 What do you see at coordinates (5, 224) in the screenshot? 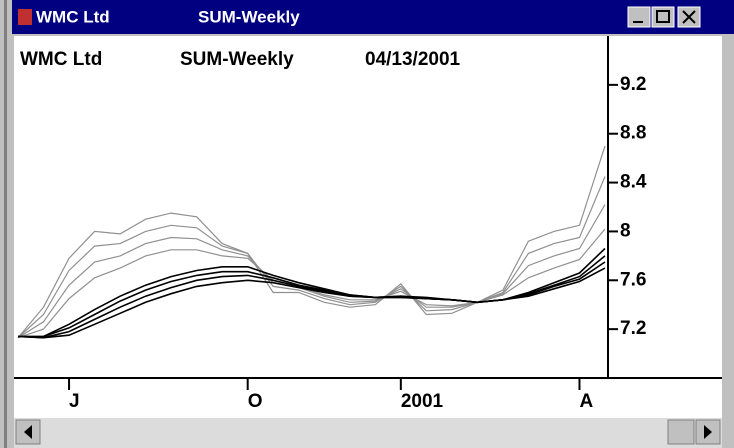
I see `frame-edge` at bounding box center [5, 224].